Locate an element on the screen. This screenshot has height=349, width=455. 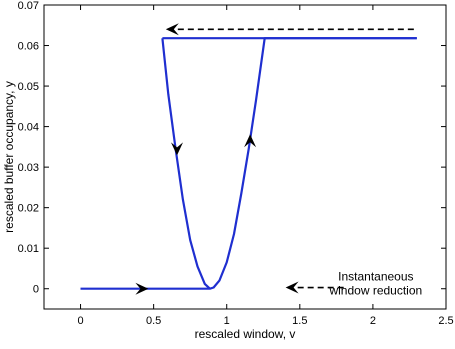
x-tick-label: 1 is located at coordinates (227, 321).